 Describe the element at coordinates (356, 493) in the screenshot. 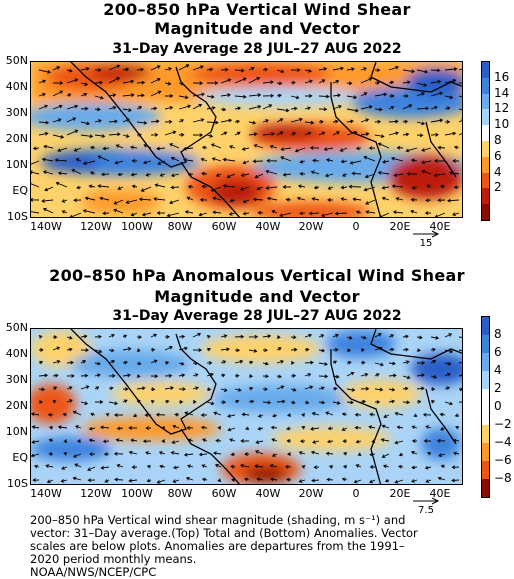

I see `longitude-label: 0` at that location.